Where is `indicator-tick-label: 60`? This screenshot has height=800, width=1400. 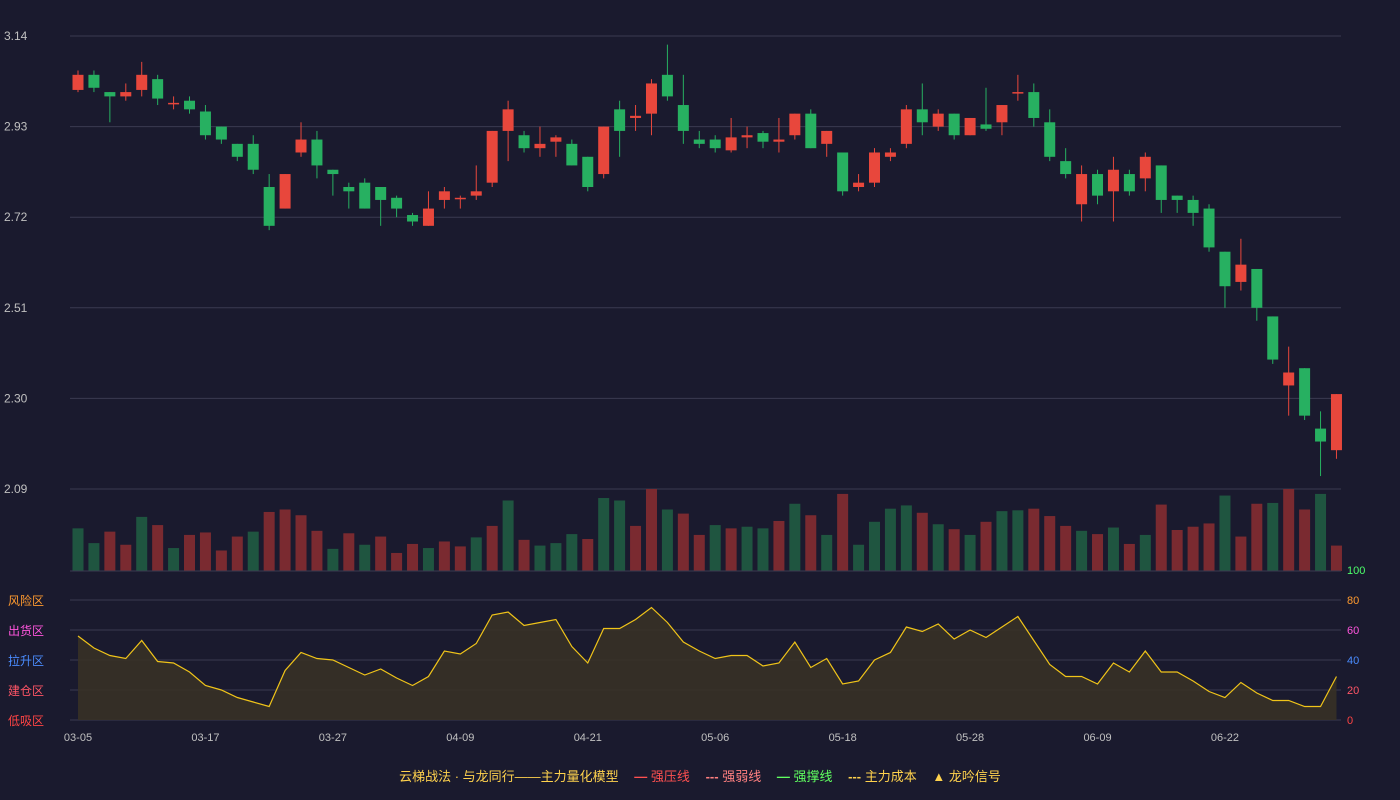
indicator-tick-label: 60 is located at coordinates (1353, 631).